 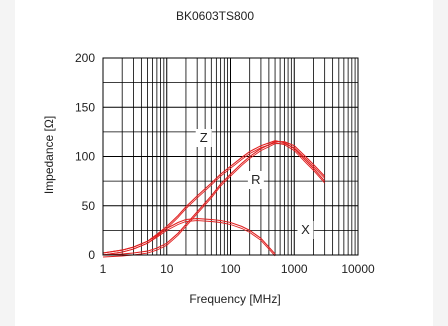 What do you see at coordinates (215, 16) in the screenshot?
I see `chart-title: BK0603TS800` at bounding box center [215, 16].